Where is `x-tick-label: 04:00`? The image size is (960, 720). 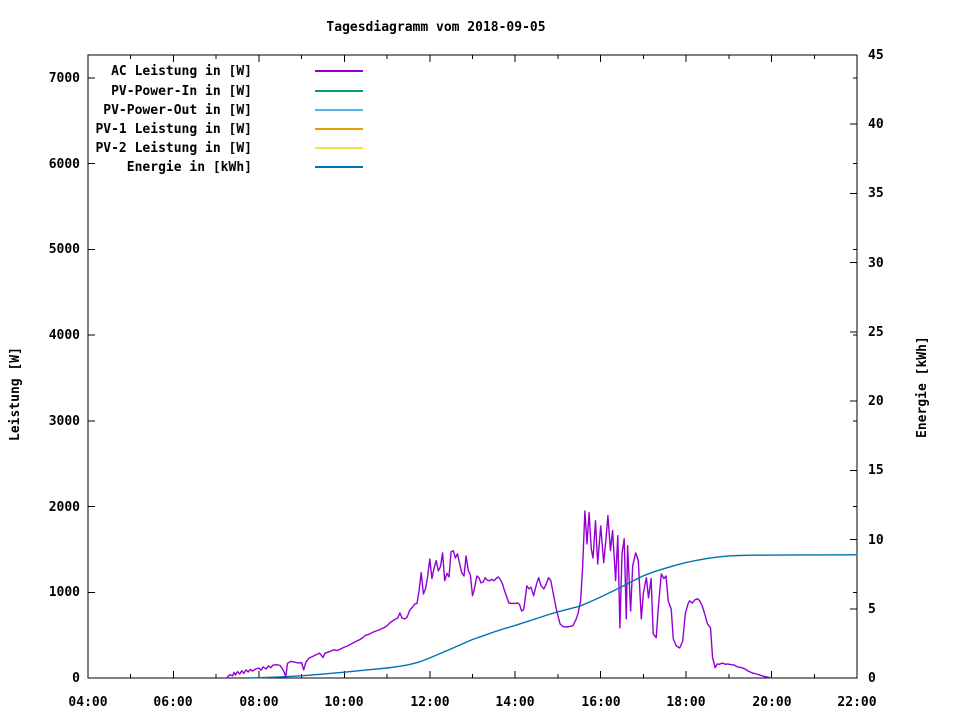
x-tick-label: 04:00 is located at coordinates (88, 702).